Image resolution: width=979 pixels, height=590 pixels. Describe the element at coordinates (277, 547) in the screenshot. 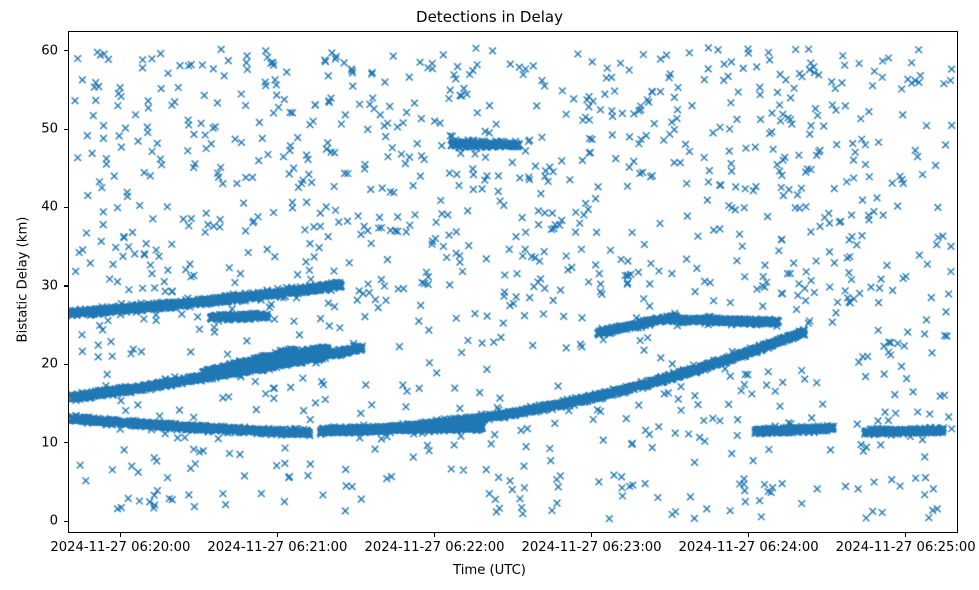

I see `x-tick-label: 2024-11-27 06:21:00` at that location.